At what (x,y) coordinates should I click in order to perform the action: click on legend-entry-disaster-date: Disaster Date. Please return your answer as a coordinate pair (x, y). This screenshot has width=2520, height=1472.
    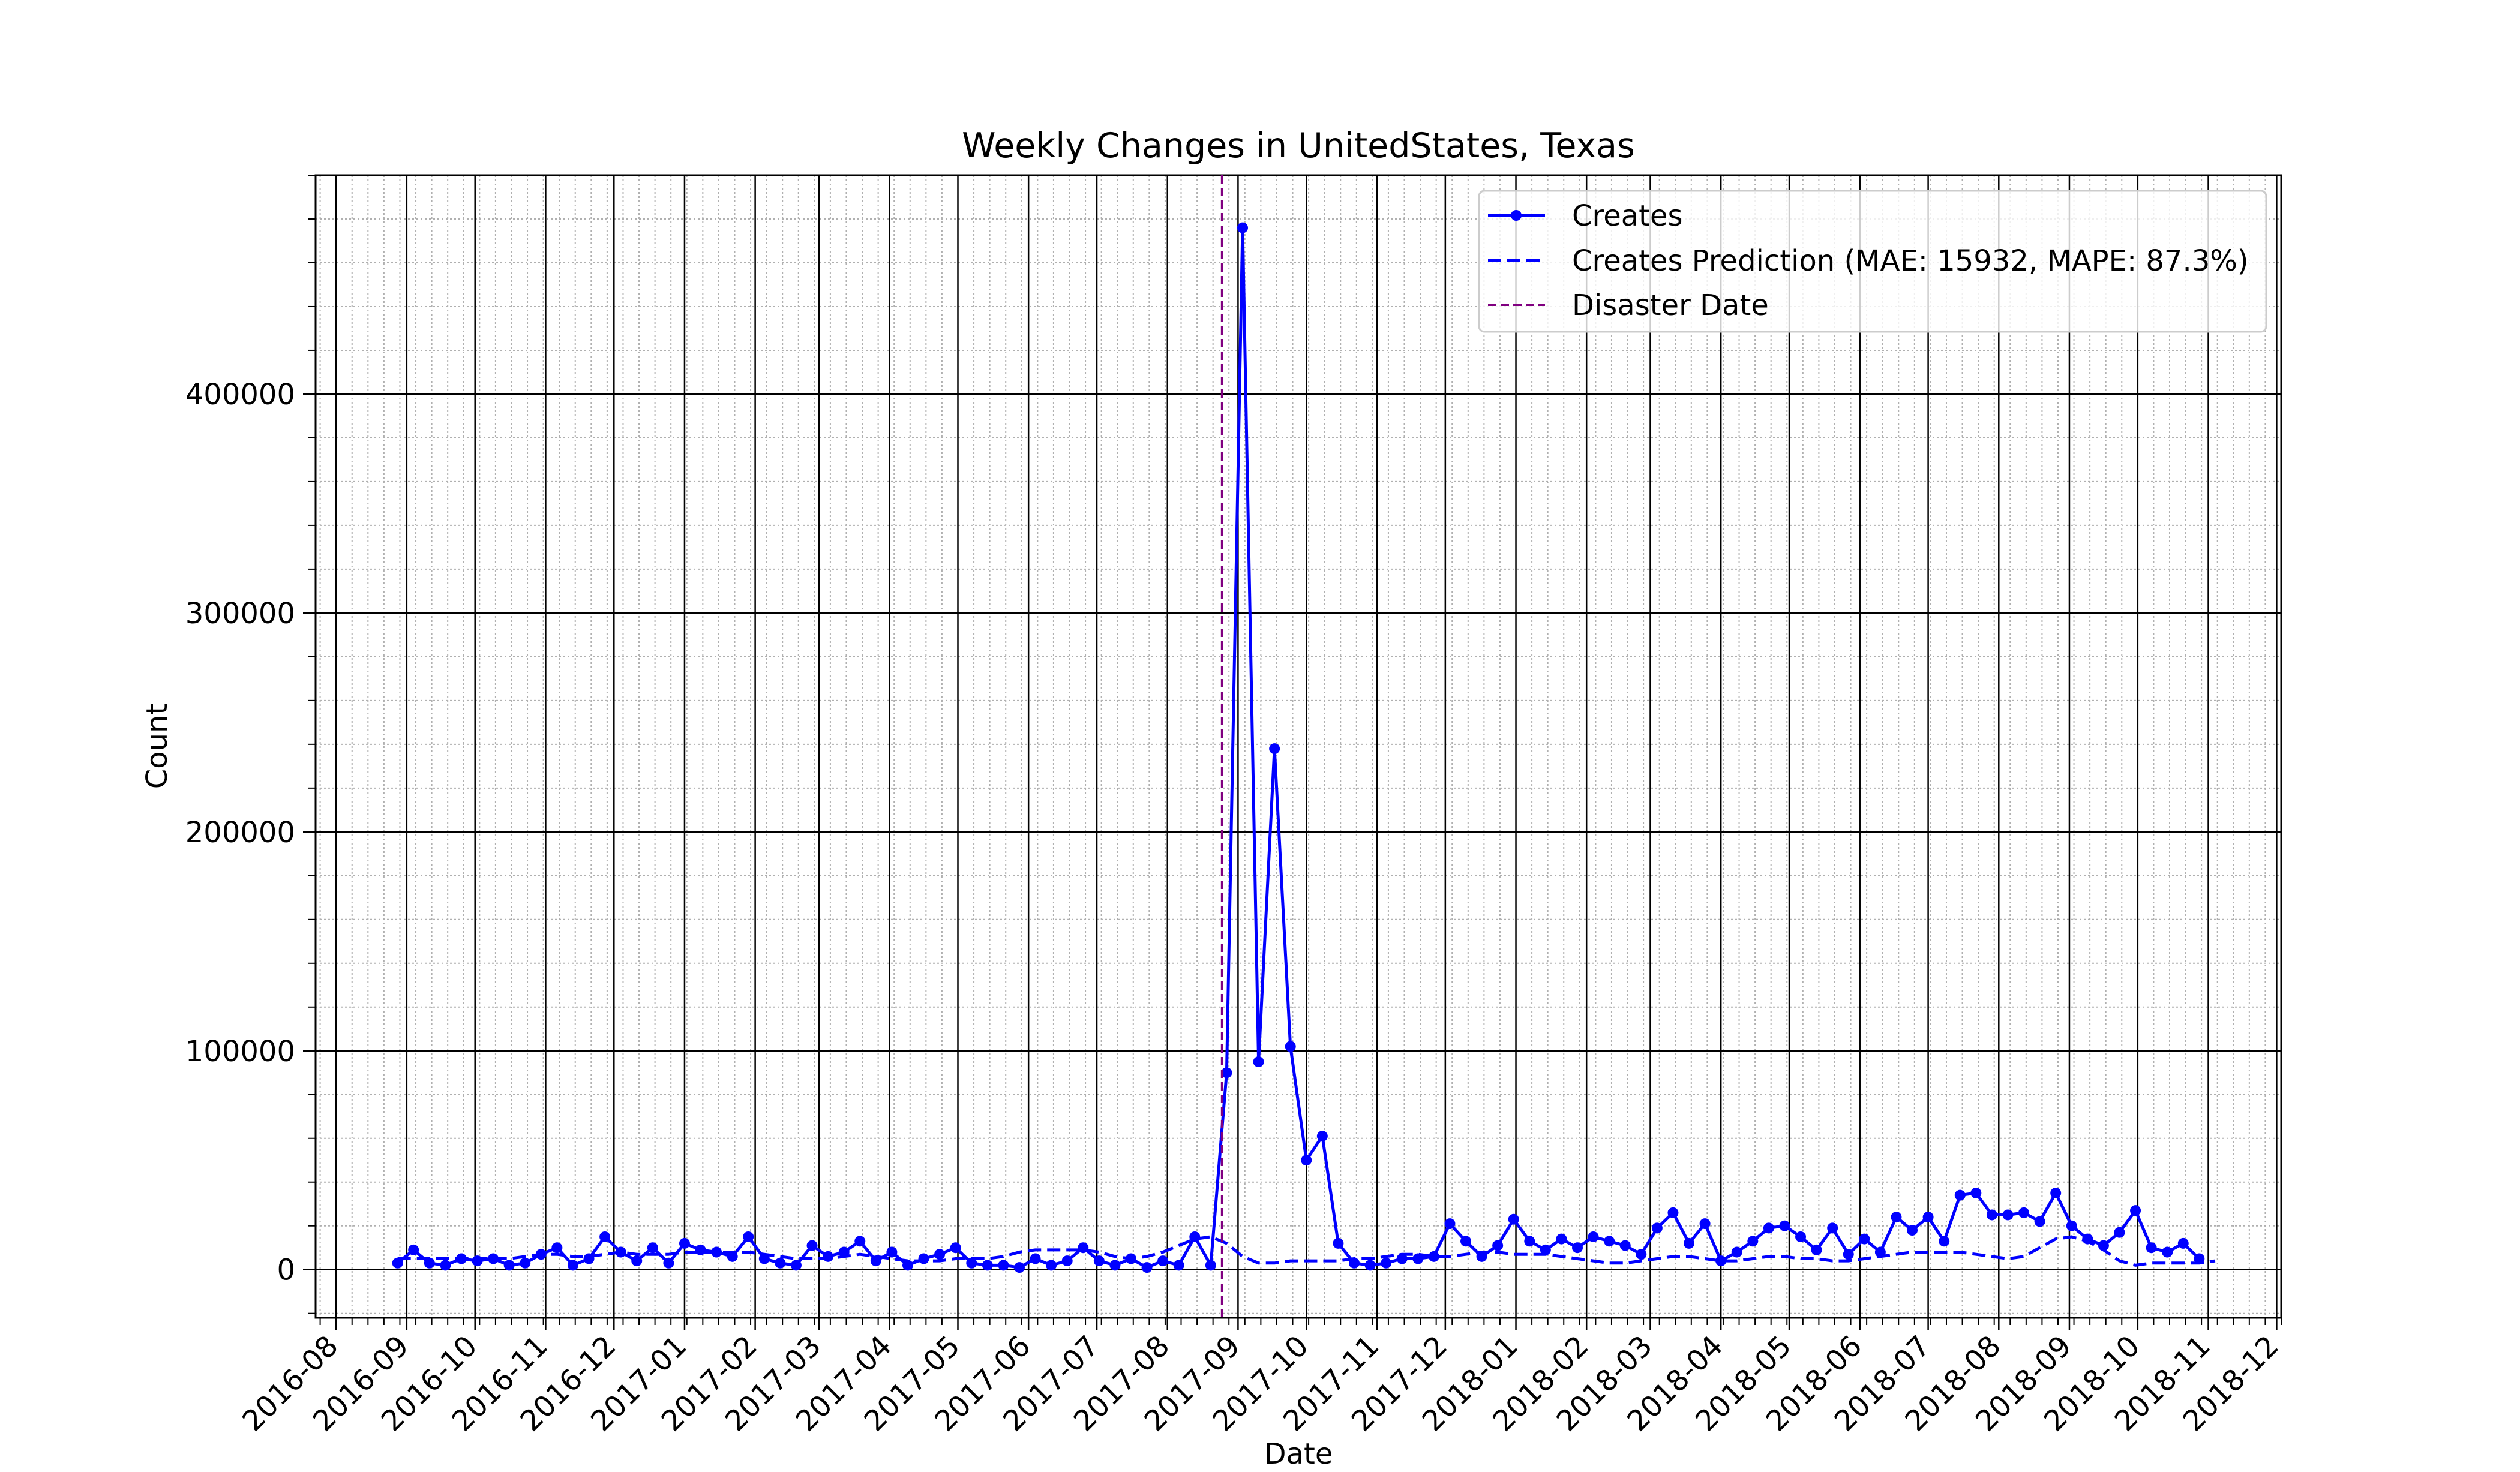
    Looking at the image, I should click on (1629, 305).